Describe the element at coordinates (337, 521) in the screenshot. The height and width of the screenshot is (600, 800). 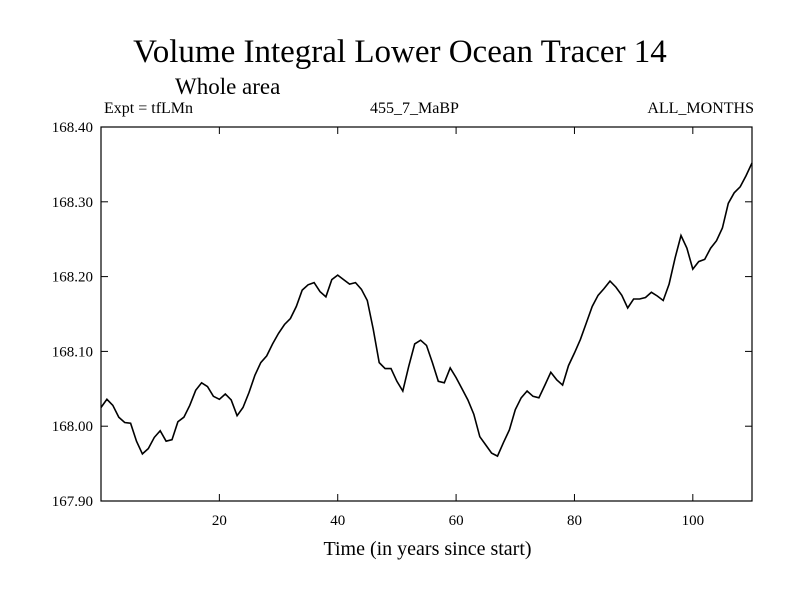
I see `x-tick-label: 40` at that location.